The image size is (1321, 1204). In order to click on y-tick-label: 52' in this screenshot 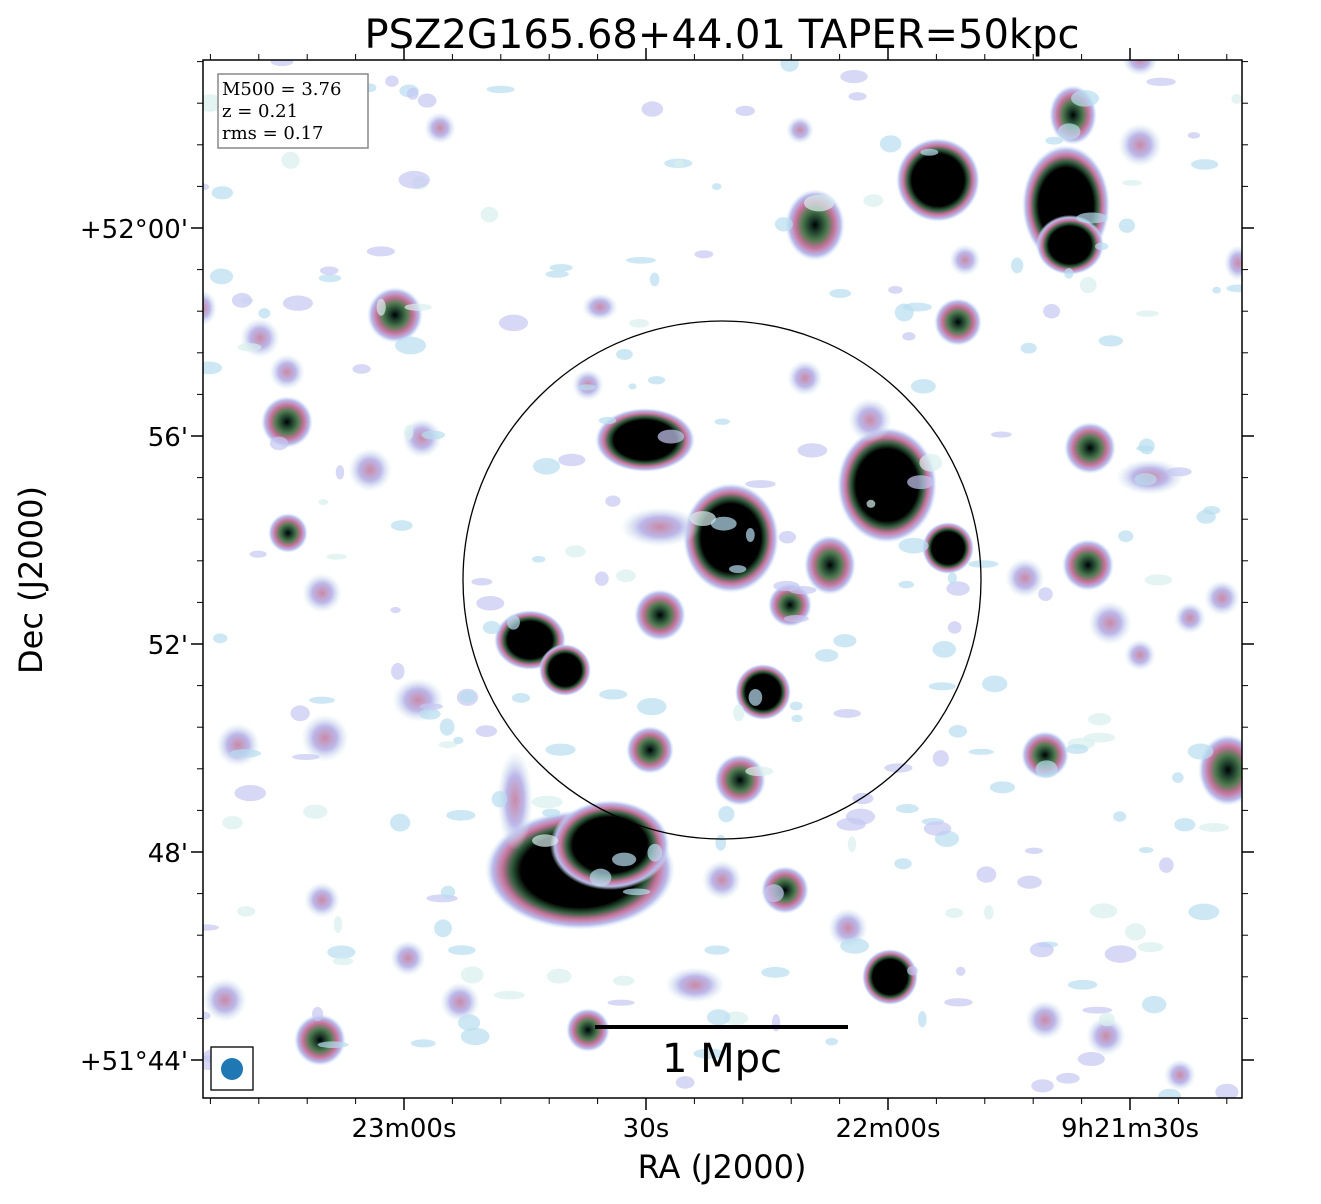, I will do `click(168, 646)`.